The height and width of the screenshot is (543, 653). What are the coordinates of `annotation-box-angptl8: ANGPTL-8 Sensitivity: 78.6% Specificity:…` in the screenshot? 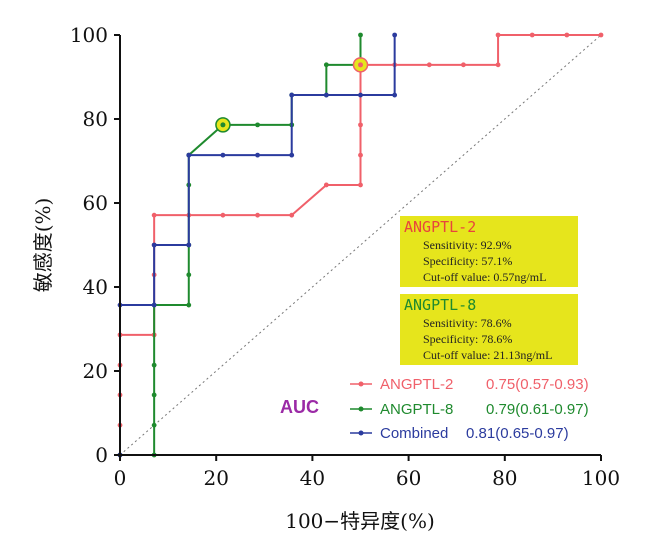 It's located at (489, 329).